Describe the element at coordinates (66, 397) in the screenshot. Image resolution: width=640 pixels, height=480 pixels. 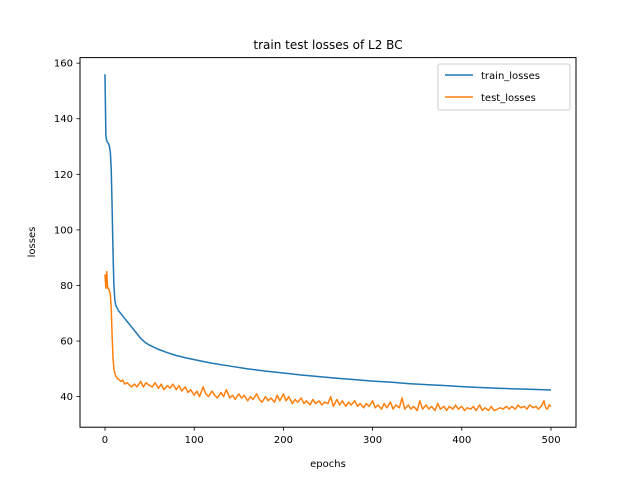
I see `y-tick-label: 40` at that location.